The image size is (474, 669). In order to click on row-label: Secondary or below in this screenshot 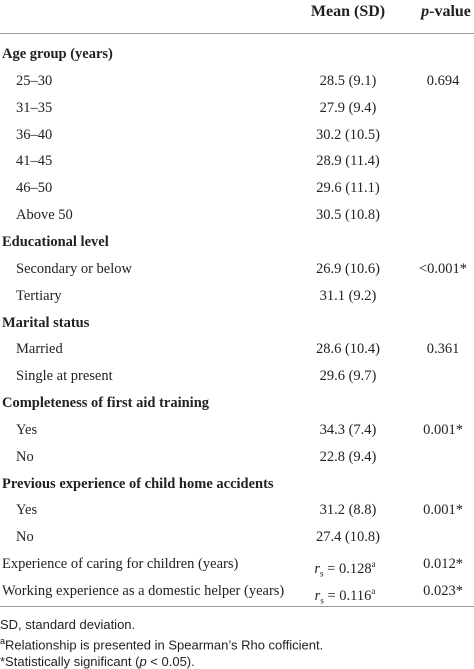, I will do `click(74, 268)`.